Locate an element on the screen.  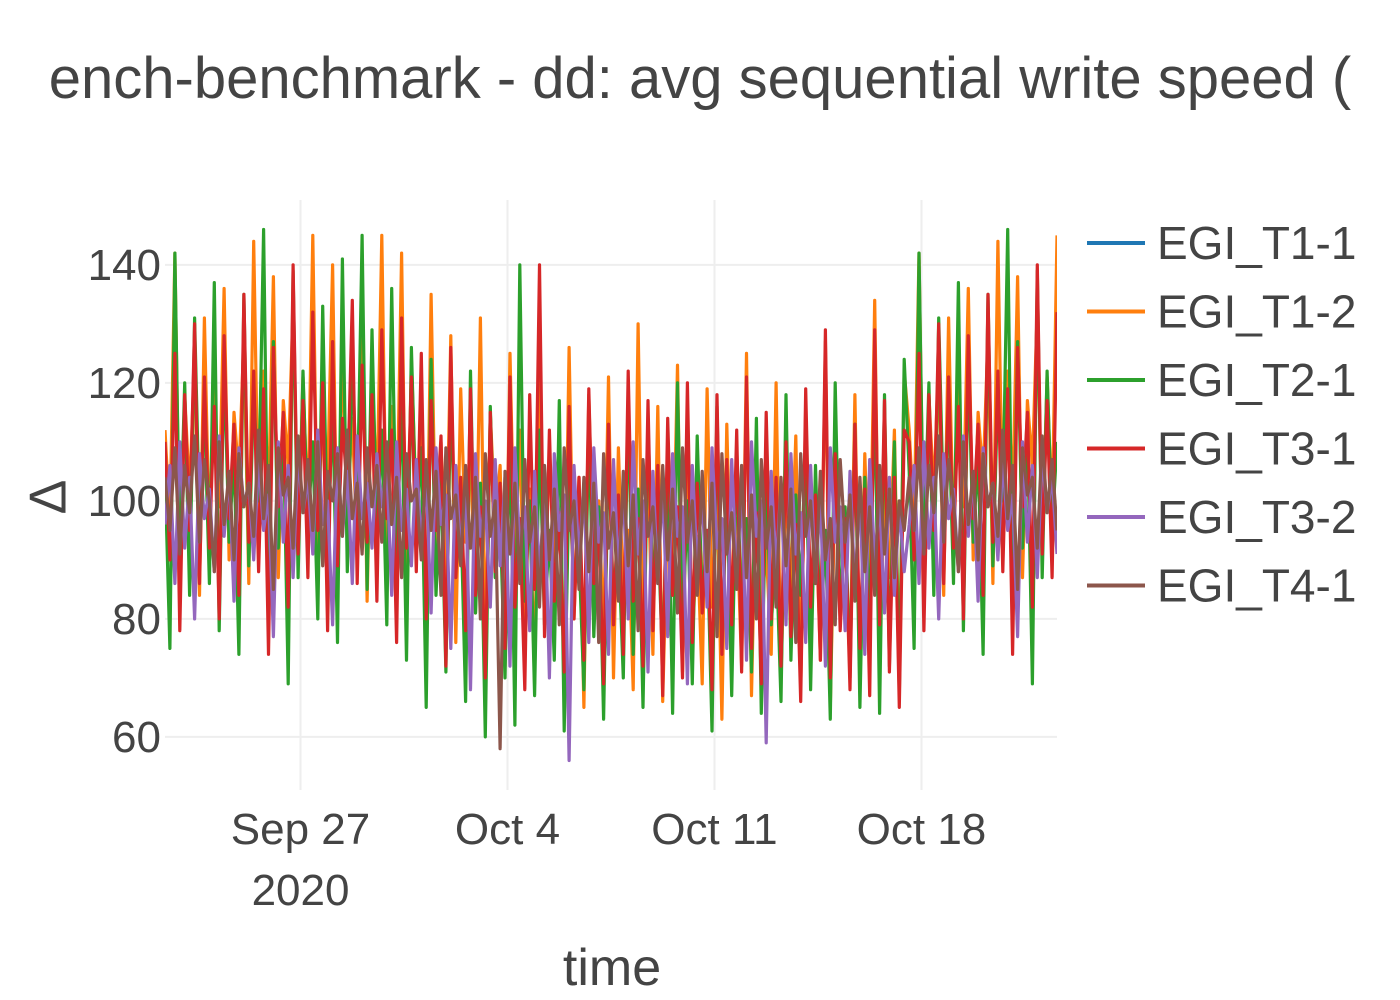
y-tick-label: 100 is located at coordinates (124, 501).